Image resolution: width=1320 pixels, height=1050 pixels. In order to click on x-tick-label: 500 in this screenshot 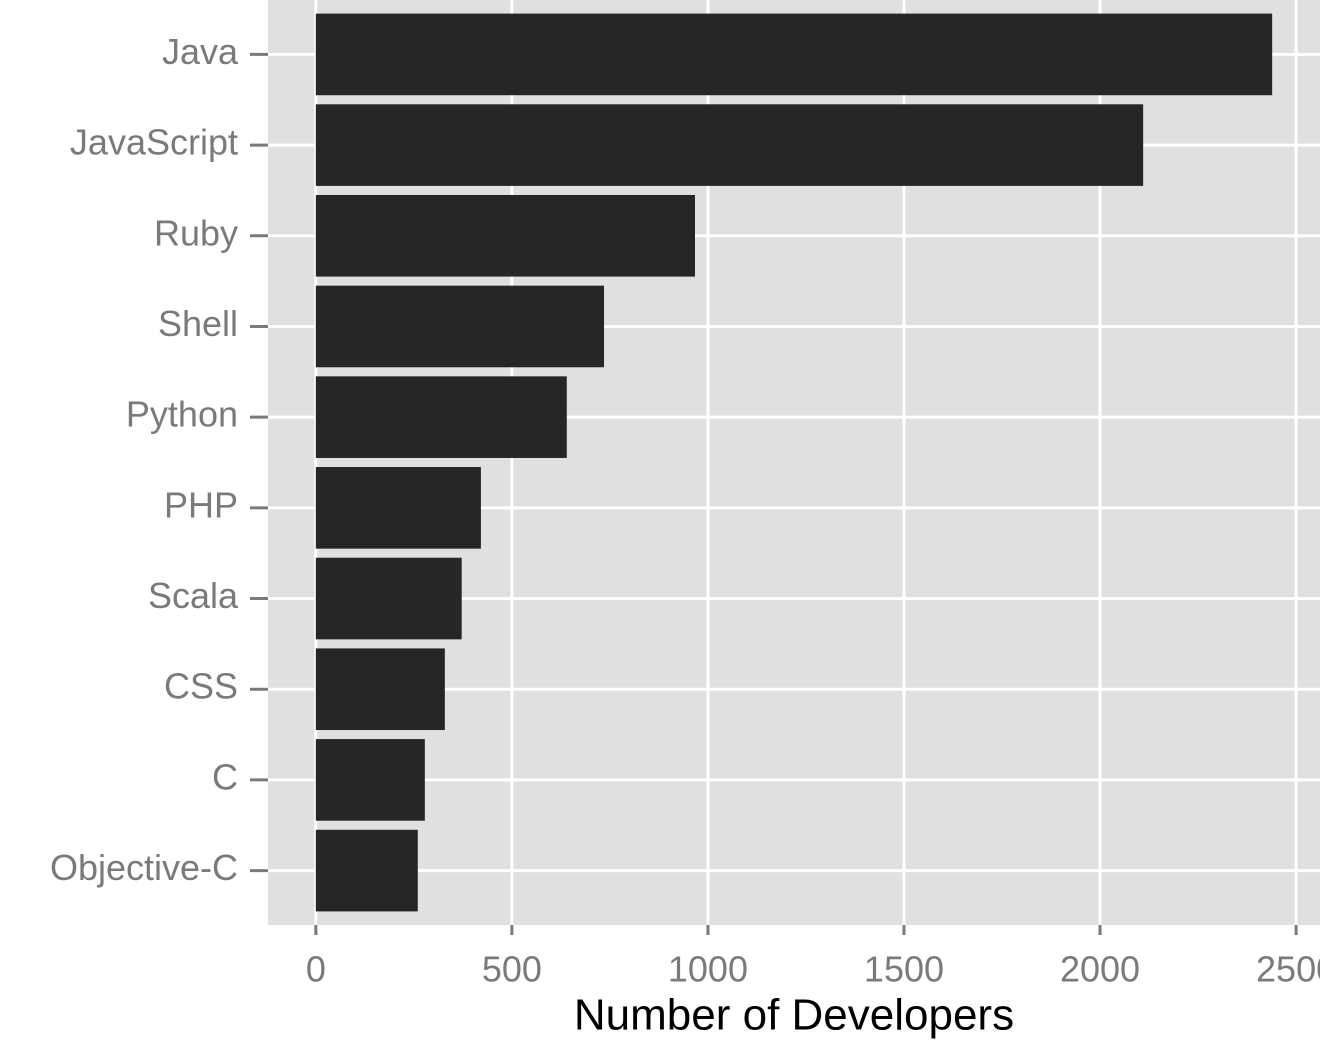, I will do `click(512, 969)`.